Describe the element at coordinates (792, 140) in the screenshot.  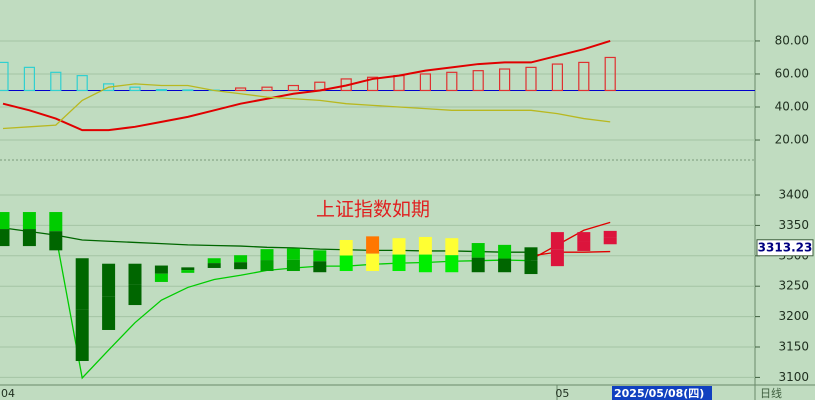
I see `y-tick-label: 20.00` at that location.